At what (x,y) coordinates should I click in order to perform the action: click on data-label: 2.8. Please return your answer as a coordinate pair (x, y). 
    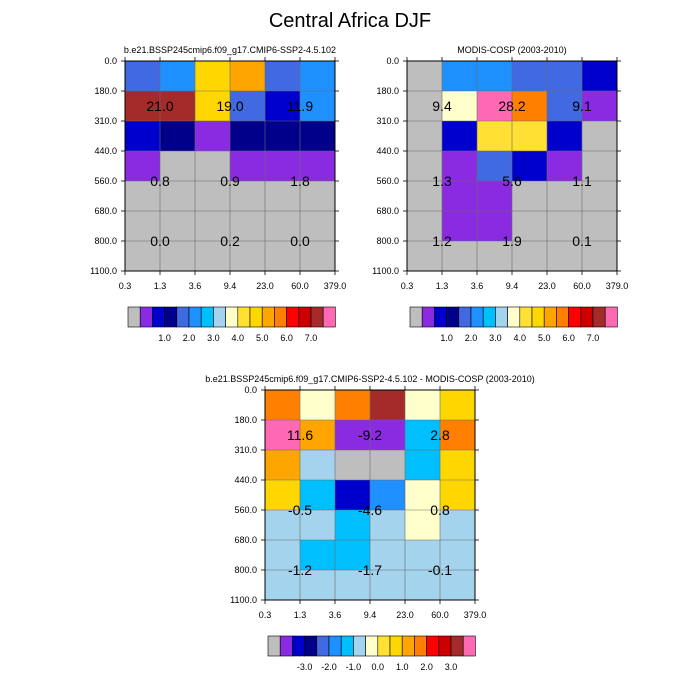
    Looking at the image, I should click on (440, 435).